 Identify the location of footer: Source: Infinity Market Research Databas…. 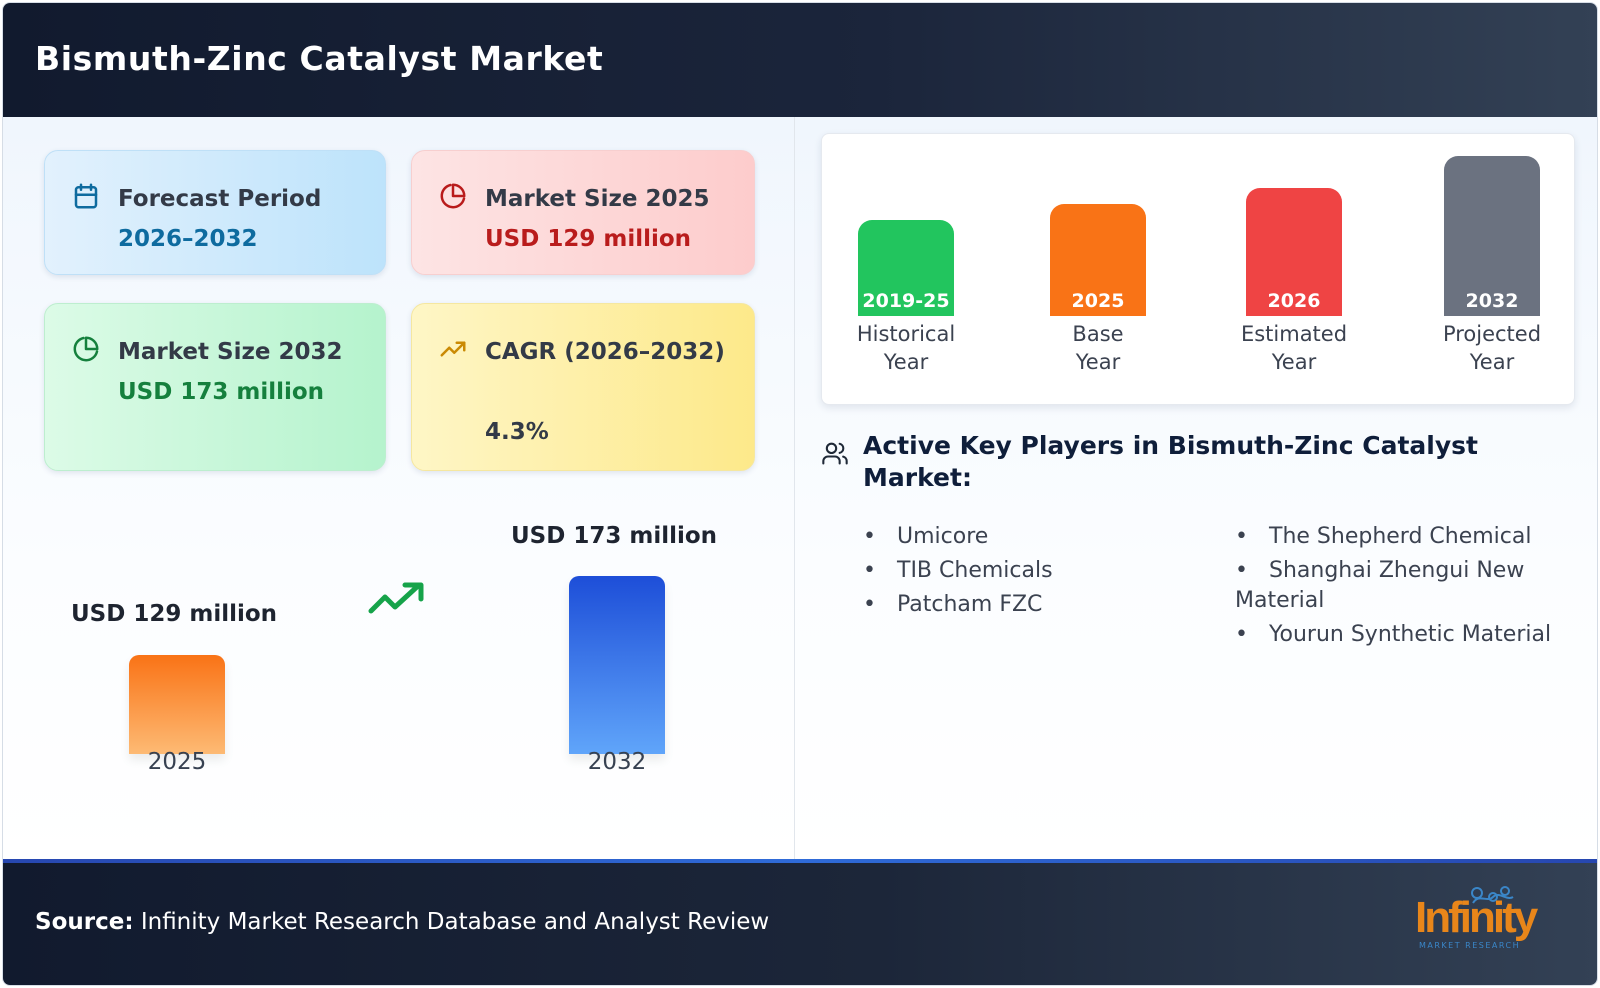
(800, 924).